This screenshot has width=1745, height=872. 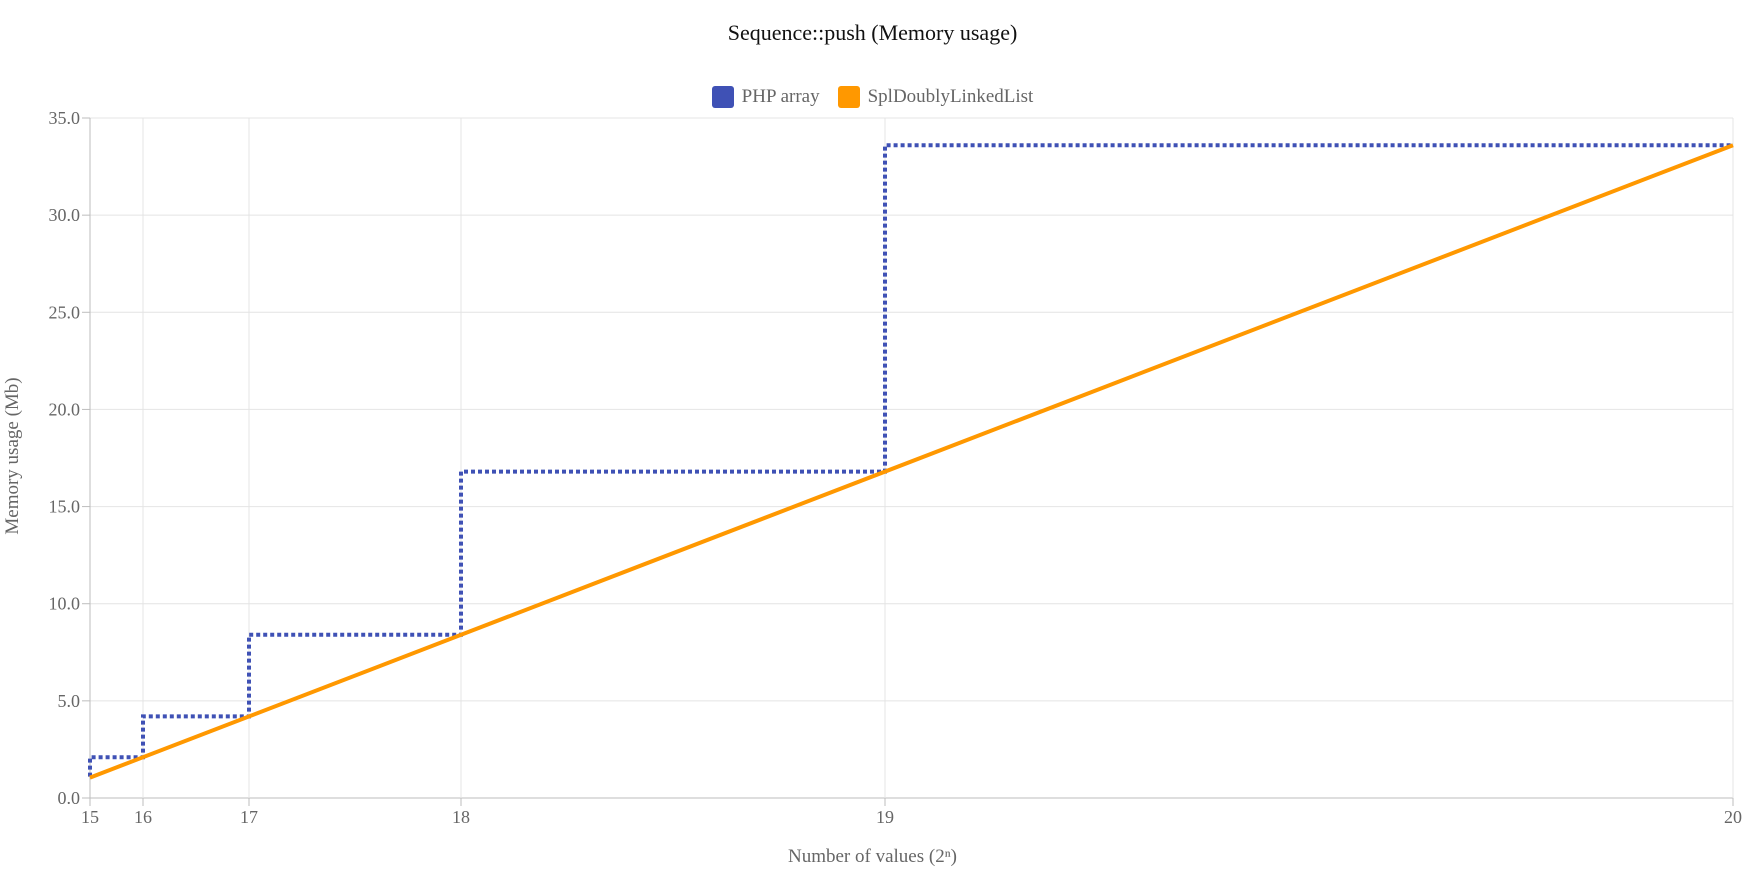 What do you see at coordinates (780, 96) in the screenshot?
I see `legend-label-php-array: PHP array` at bounding box center [780, 96].